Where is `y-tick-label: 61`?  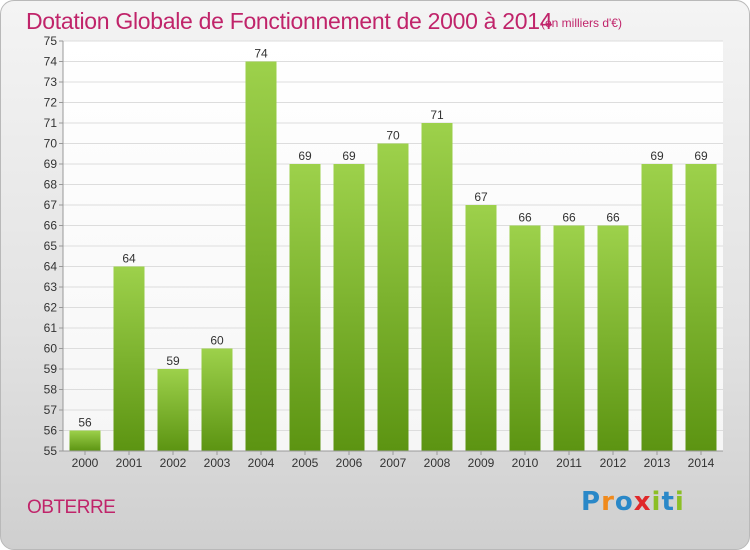 y-tick-label: 61 is located at coordinates (51, 328).